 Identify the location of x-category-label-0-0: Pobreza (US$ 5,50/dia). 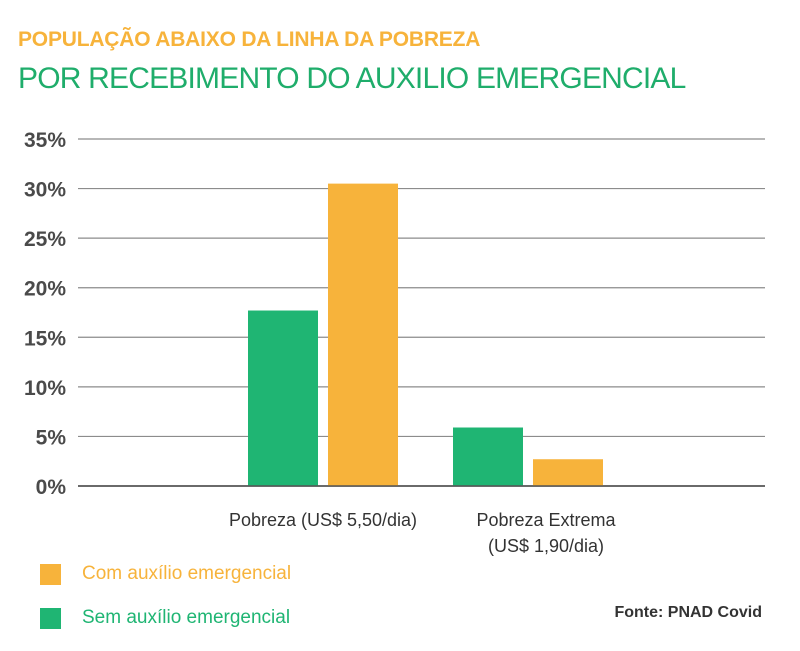
(323, 520).